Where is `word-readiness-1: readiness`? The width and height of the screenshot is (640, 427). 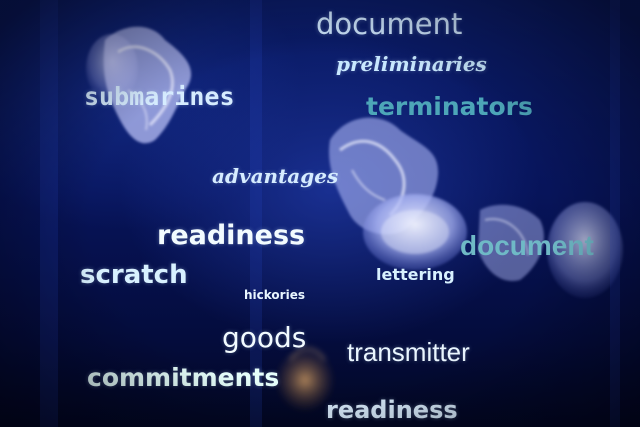
word-readiness-1: readiness is located at coordinates (231, 235).